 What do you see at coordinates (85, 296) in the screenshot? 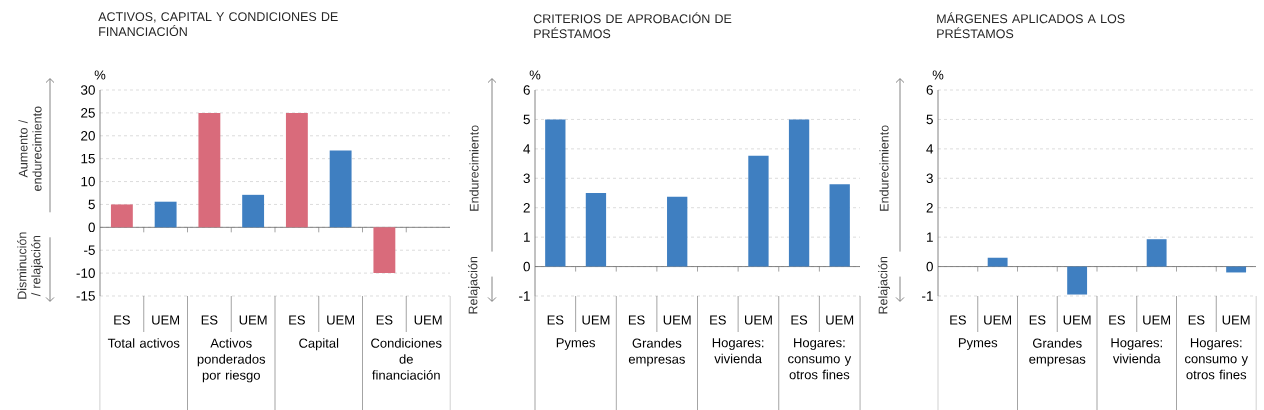
I see `y-tick-label: -15` at bounding box center [85, 296].